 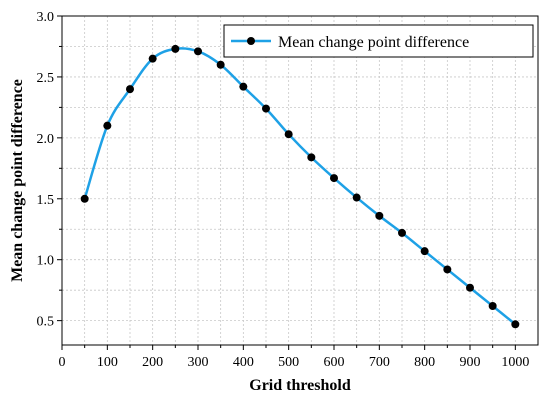 I want to click on y-tick-label: 1.5, so click(x=46, y=200).